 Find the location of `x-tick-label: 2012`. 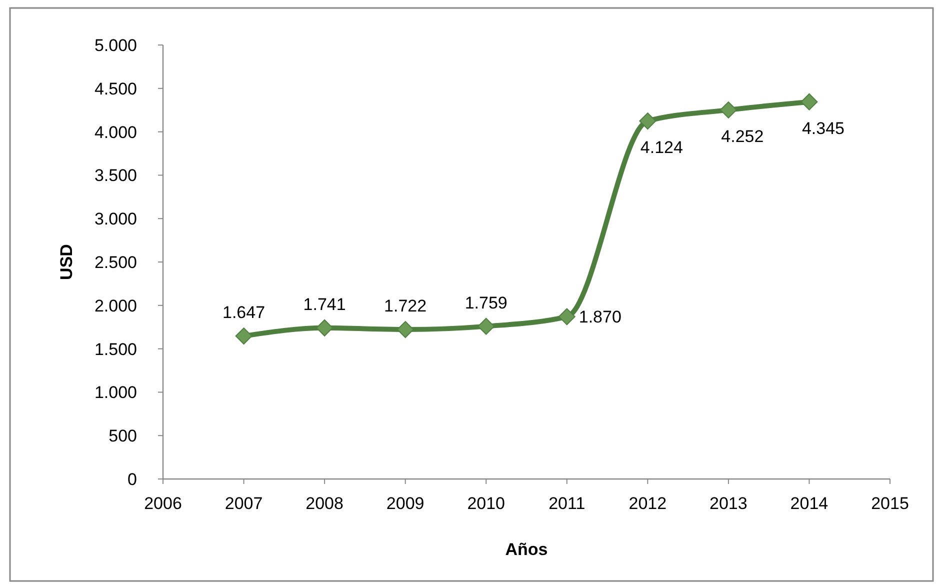

x-tick-label: 2012 is located at coordinates (647, 503).